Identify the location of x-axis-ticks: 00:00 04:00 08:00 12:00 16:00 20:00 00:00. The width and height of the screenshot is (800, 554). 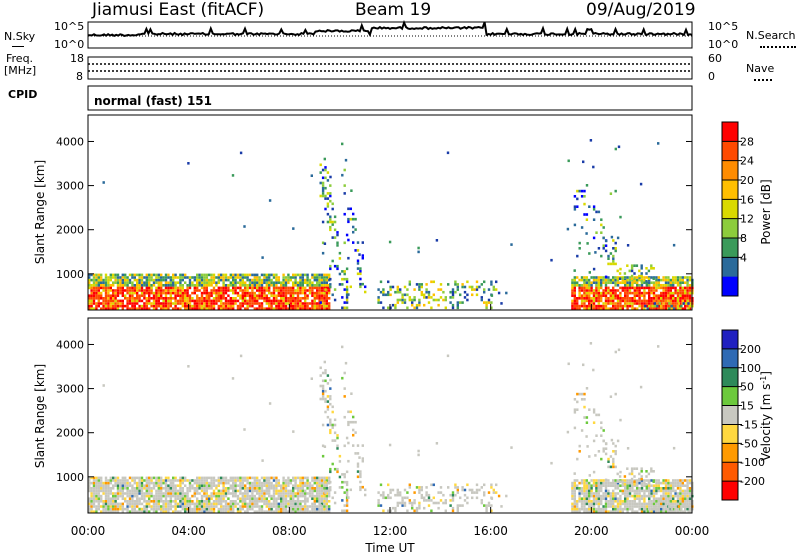
(390, 531).